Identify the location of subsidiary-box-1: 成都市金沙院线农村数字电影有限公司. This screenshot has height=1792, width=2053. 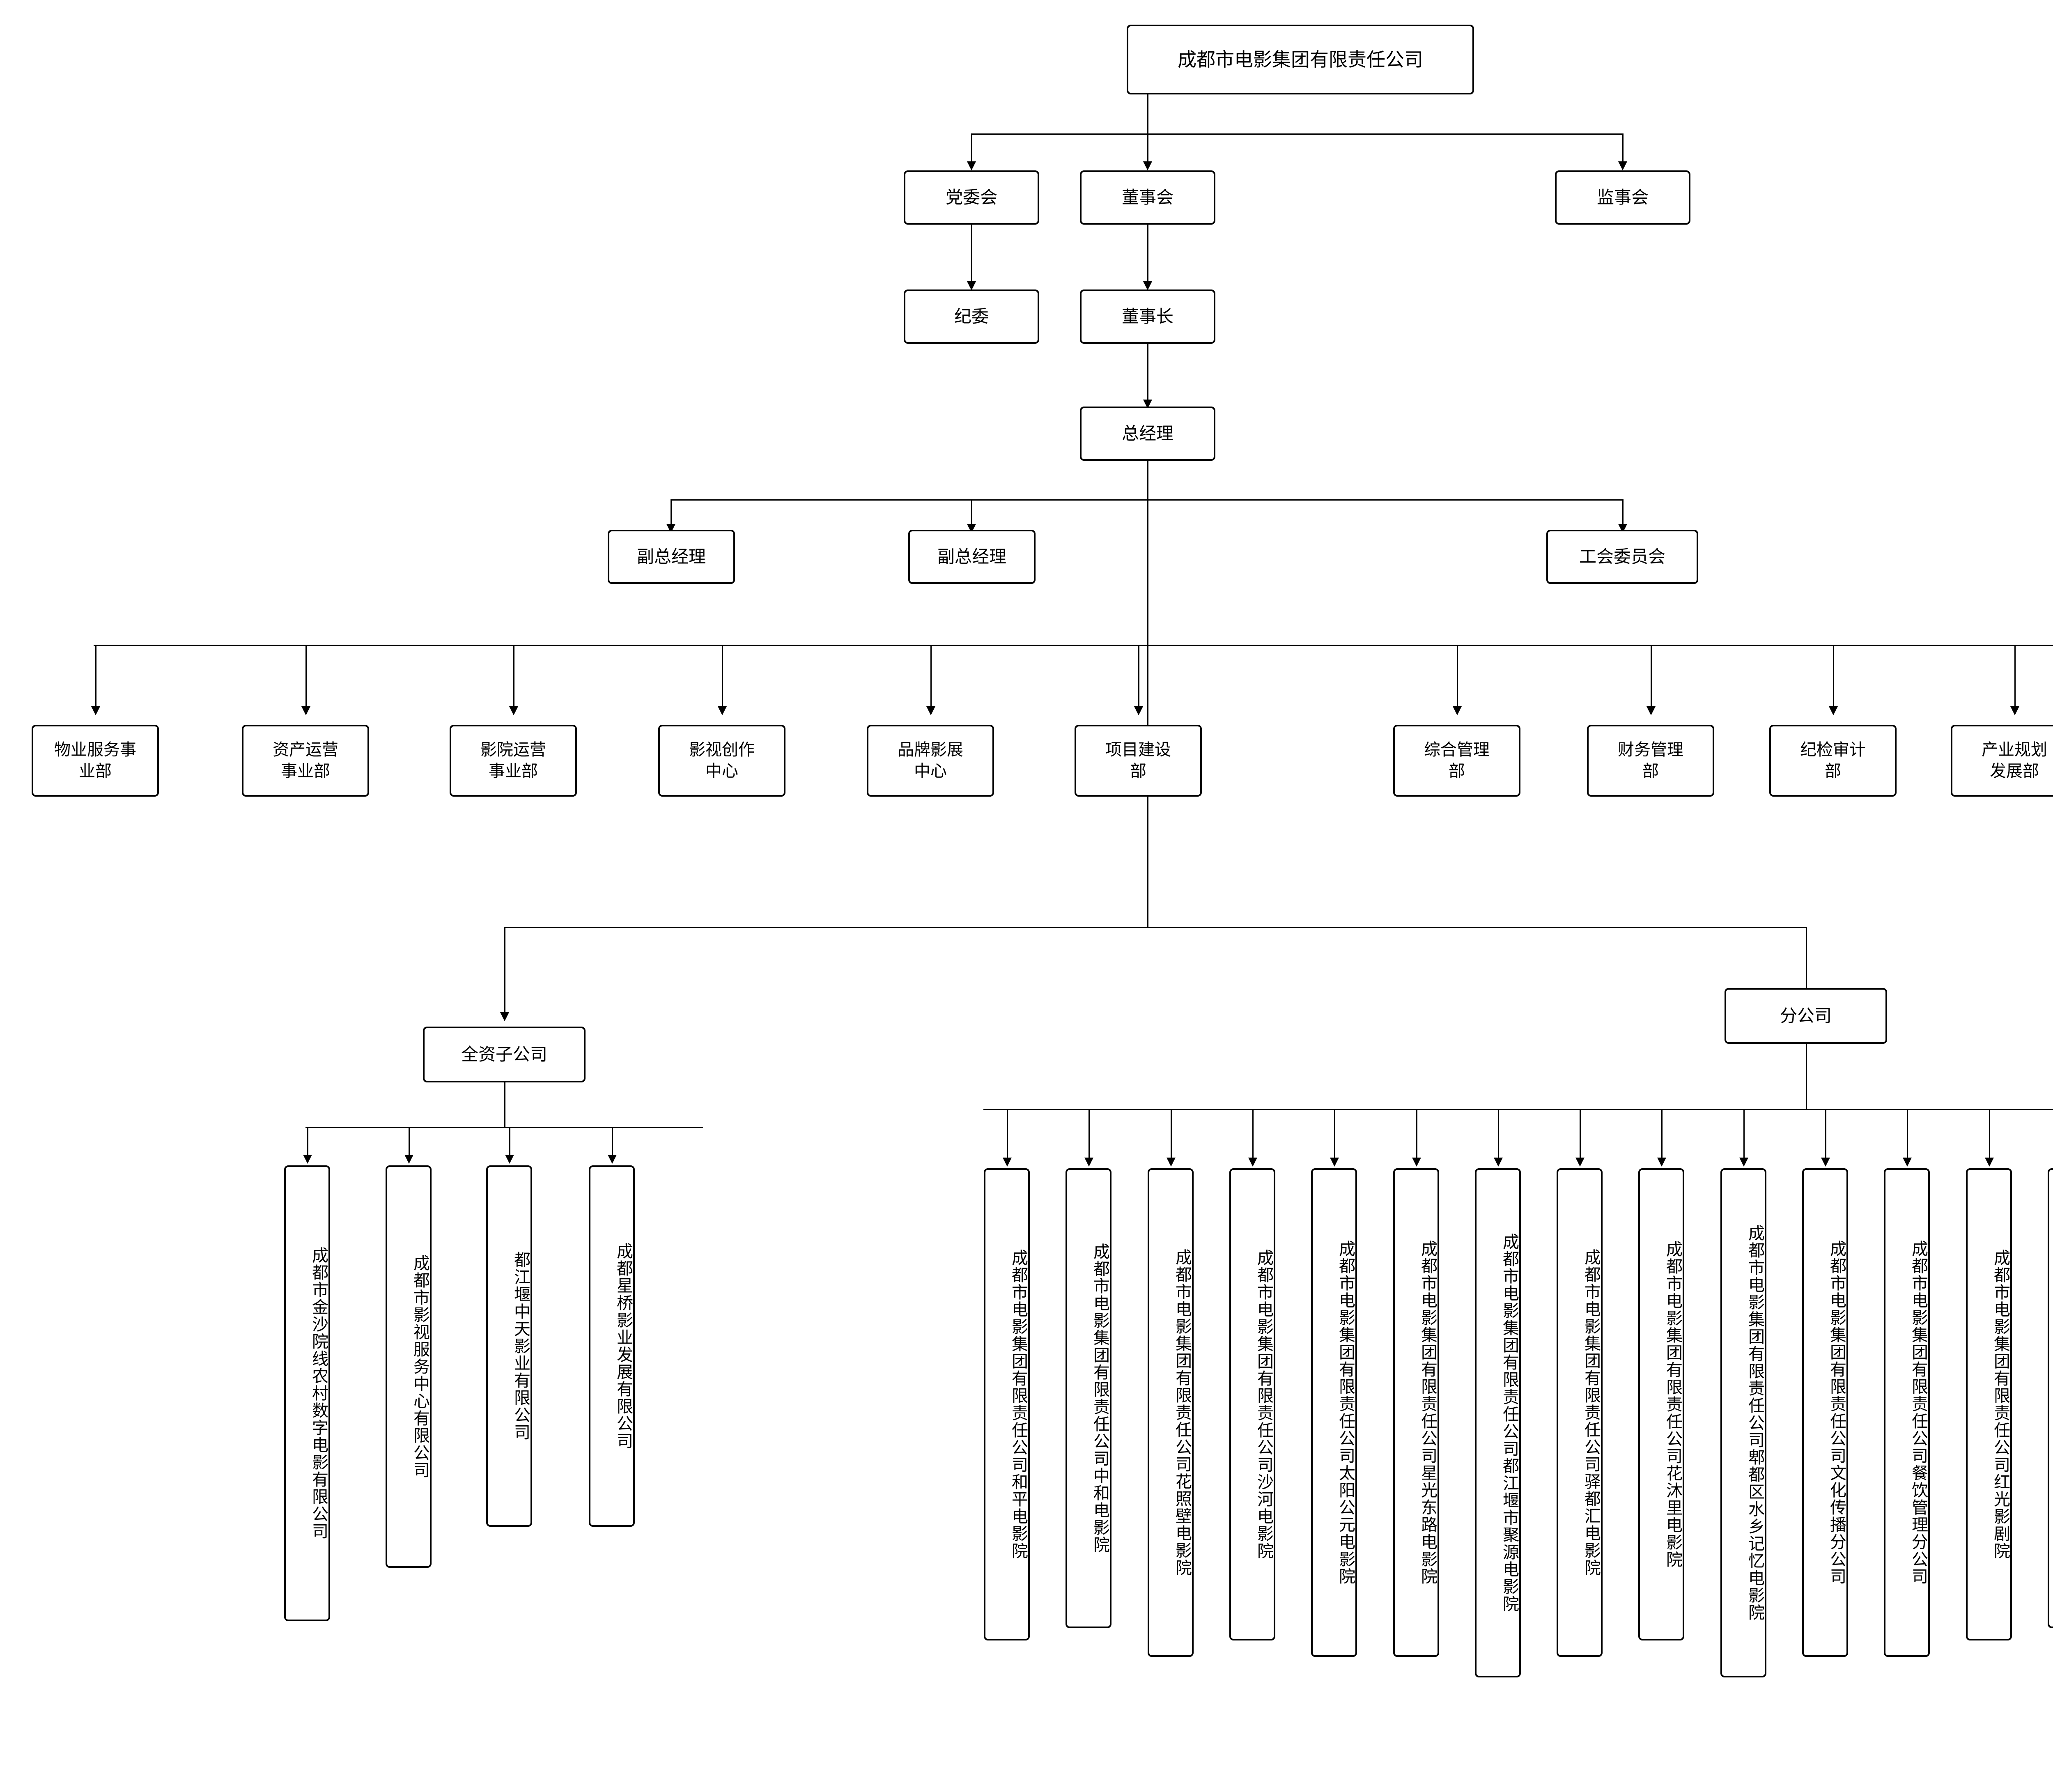
(307, 1393).